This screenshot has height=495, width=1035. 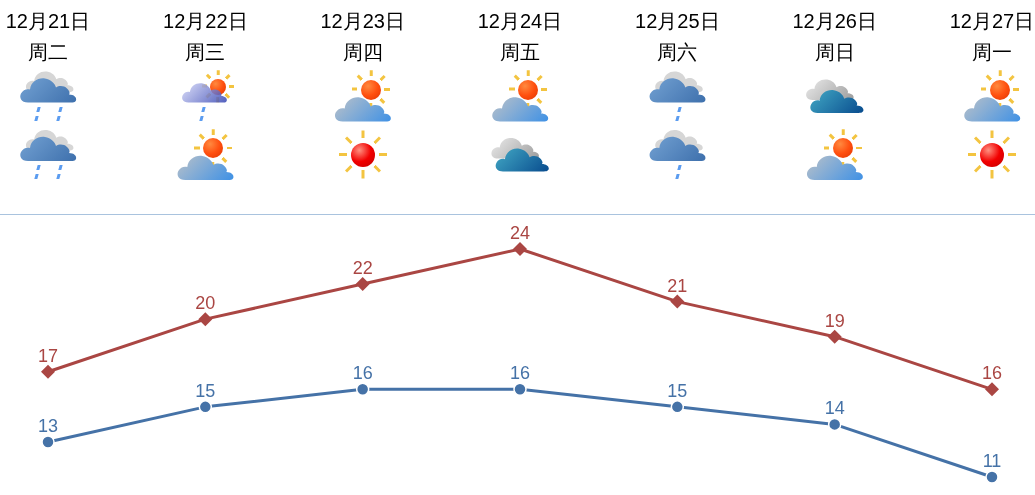 What do you see at coordinates (362, 268) in the screenshot?
I see `data-label: 22` at bounding box center [362, 268].